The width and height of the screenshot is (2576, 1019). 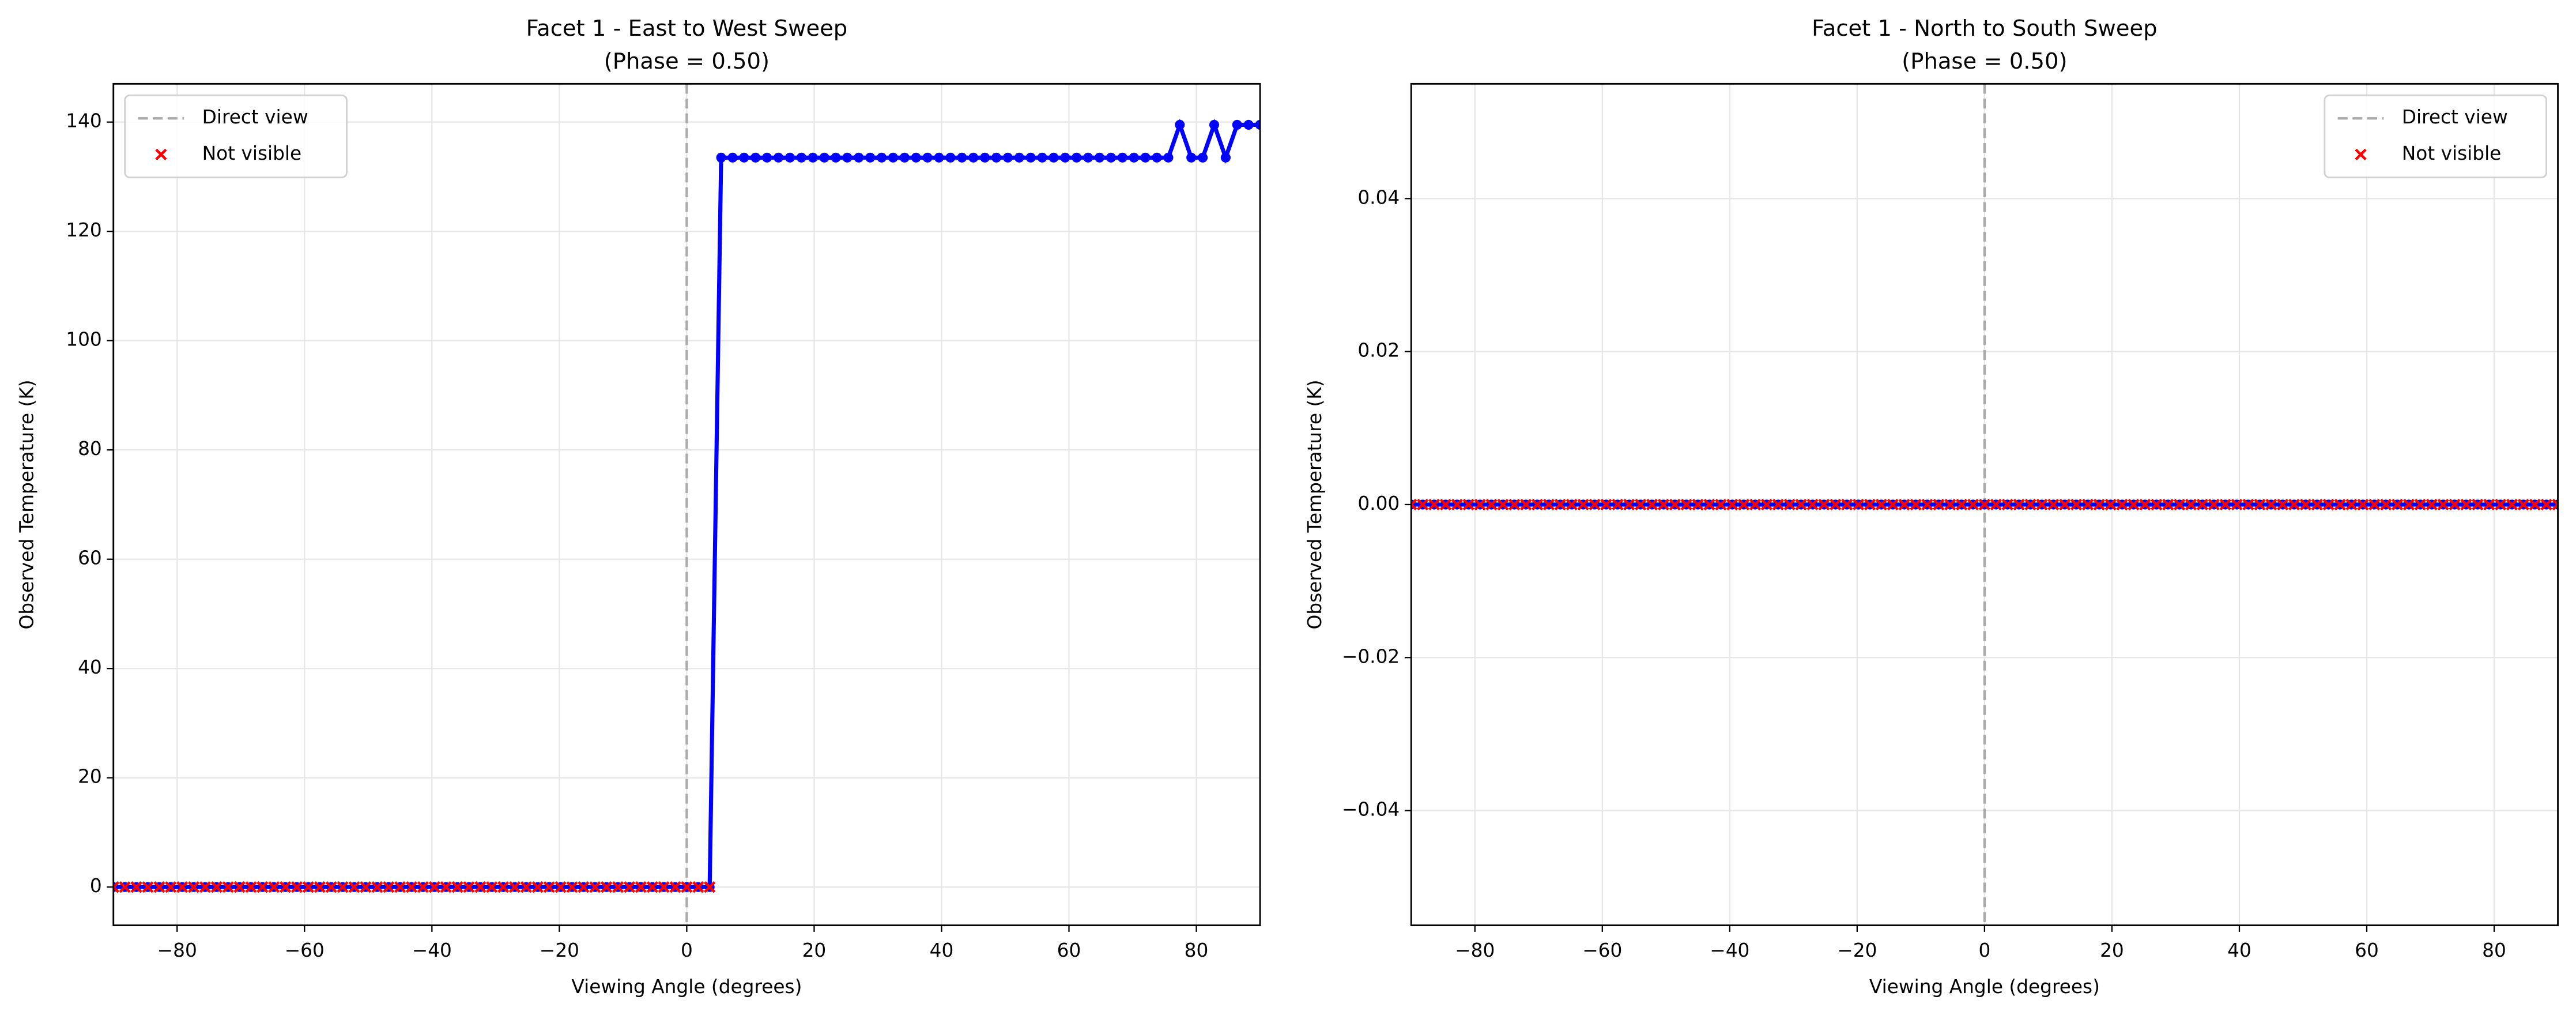 I want to click on x-tick-label: 60, so click(x=2367, y=950).